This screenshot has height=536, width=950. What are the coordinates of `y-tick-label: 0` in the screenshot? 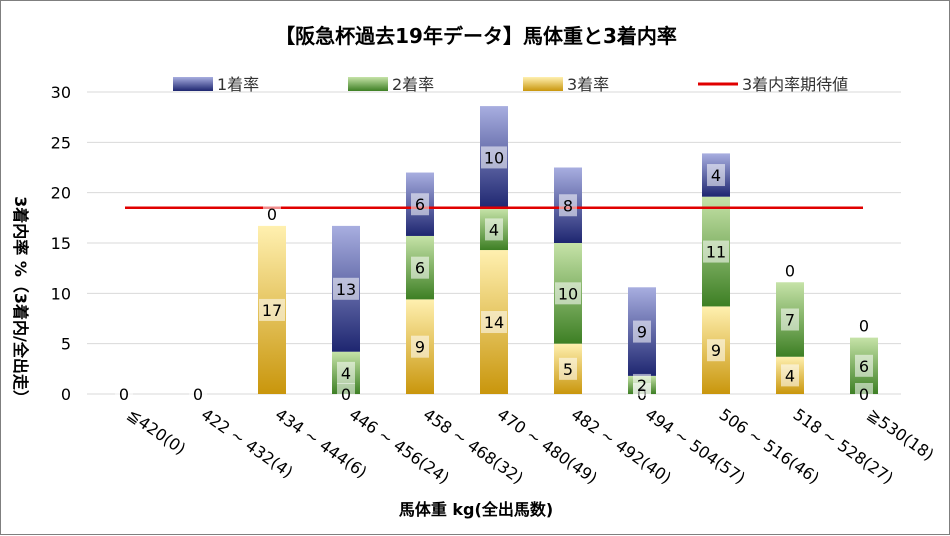 It's located at (66, 394).